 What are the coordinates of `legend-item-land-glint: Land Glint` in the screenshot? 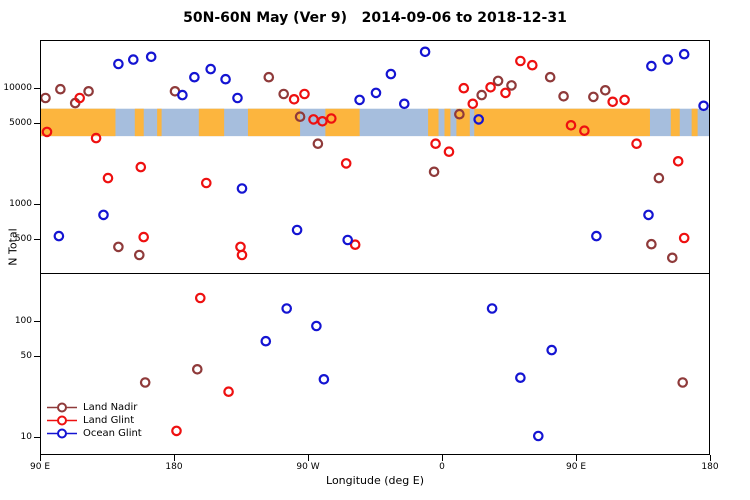 It's located at (94, 420).